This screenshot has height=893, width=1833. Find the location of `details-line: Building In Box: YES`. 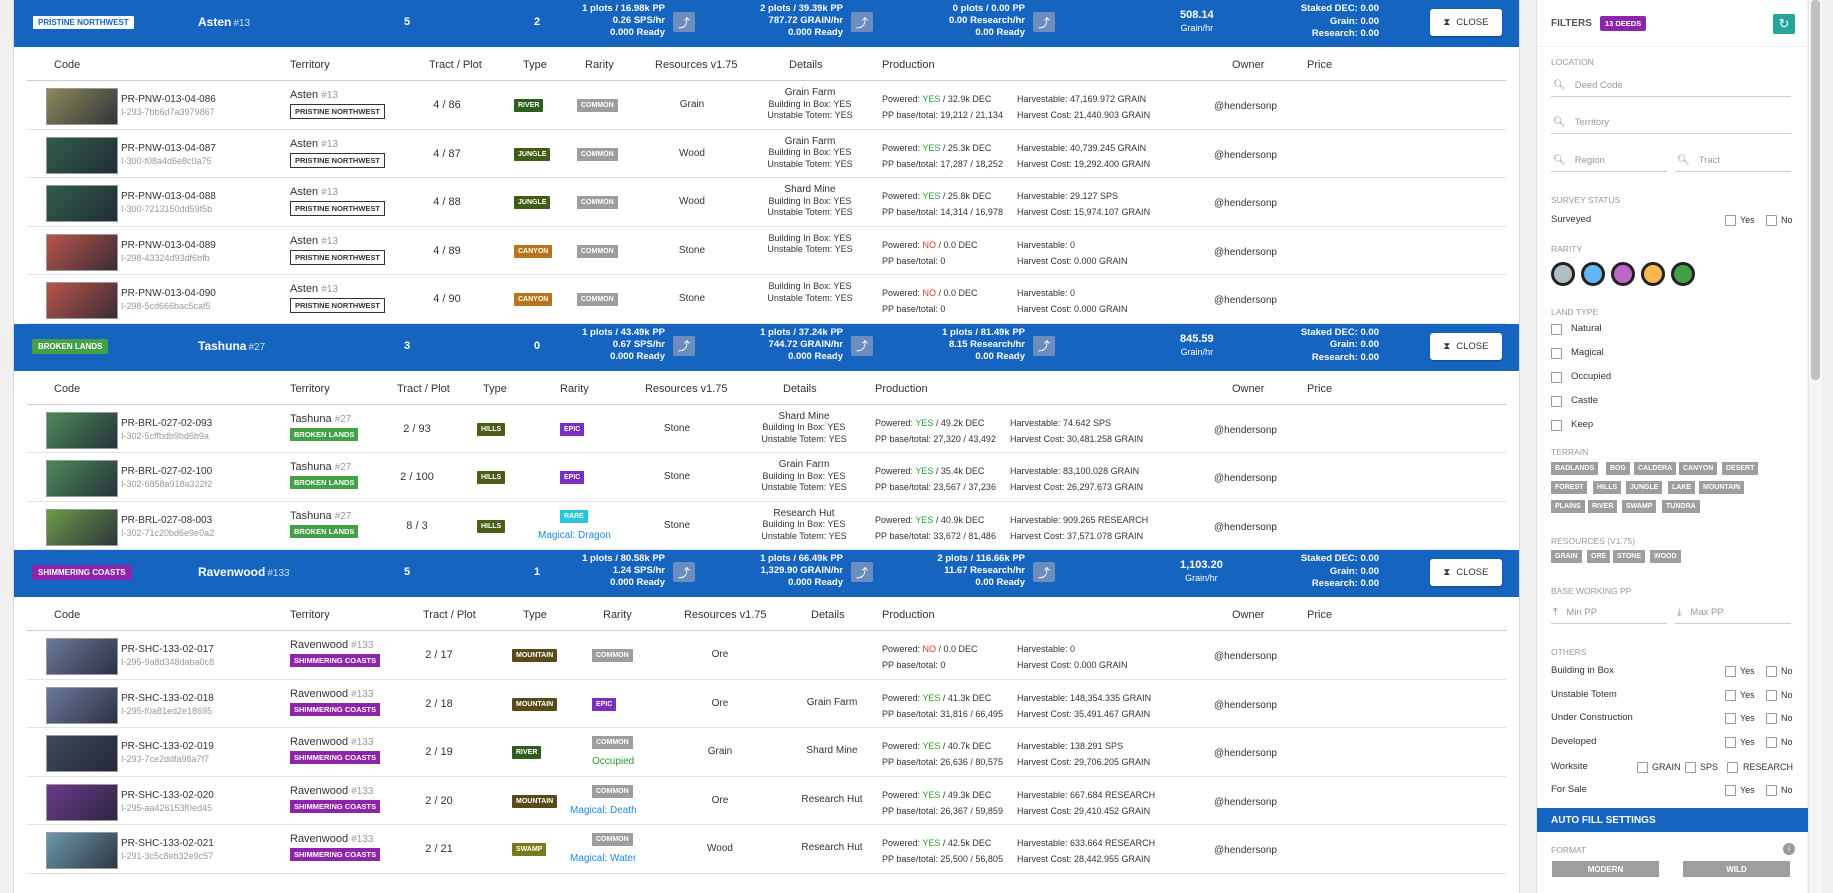

details-line: Building In Box: YES is located at coordinates (810, 237).